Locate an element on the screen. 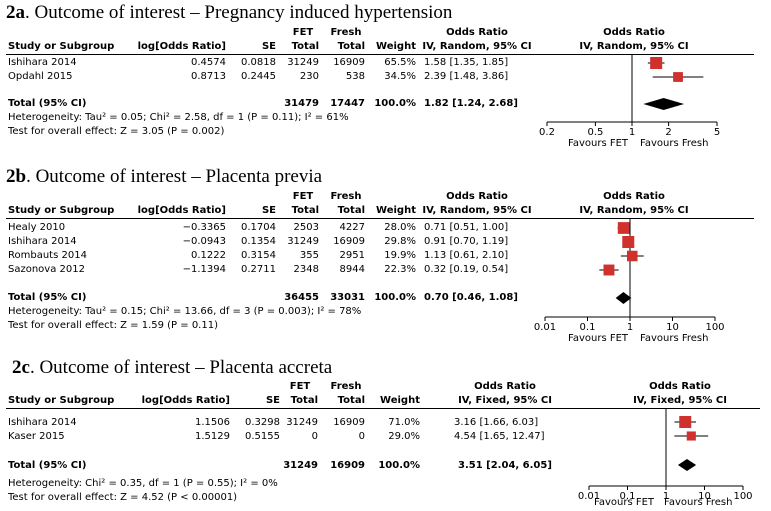 The width and height of the screenshot is (771, 511). study-logor: 0.4574 is located at coordinates (208, 62).